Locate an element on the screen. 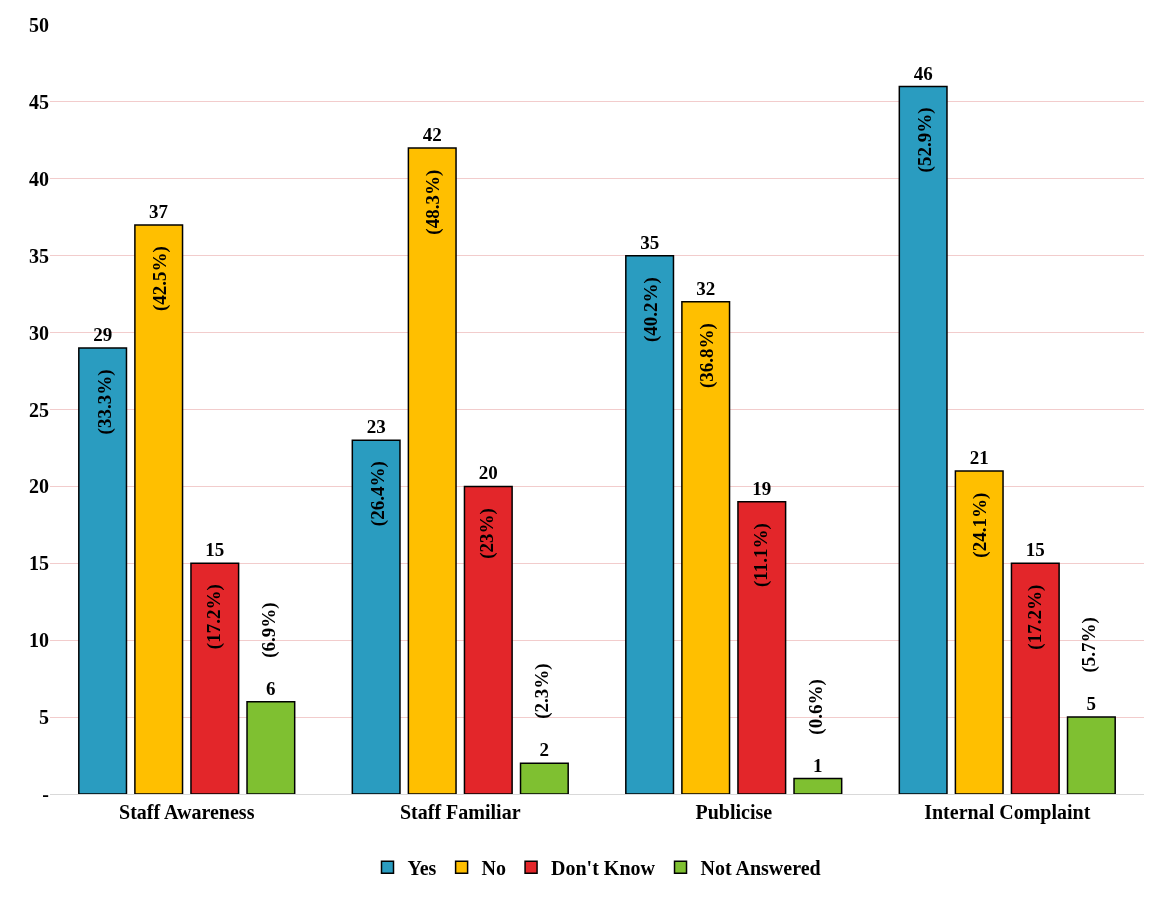 Image resolution: width=1159 pixels, height=899 pixels. data-label: 5 is located at coordinates (1091, 704).